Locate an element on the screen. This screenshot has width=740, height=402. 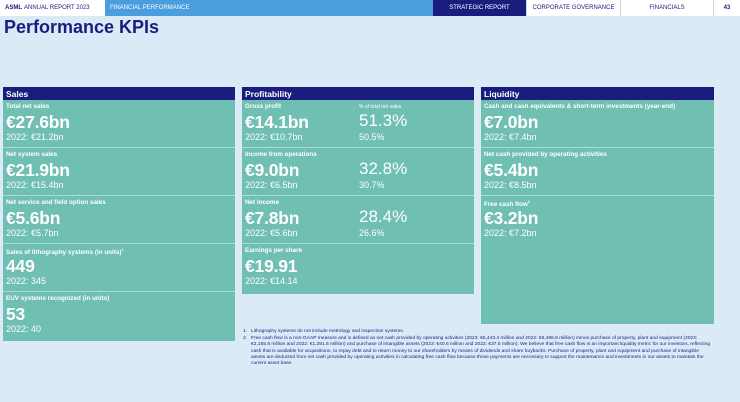
kpi-value: €7.0bn is located at coordinates (511, 122).